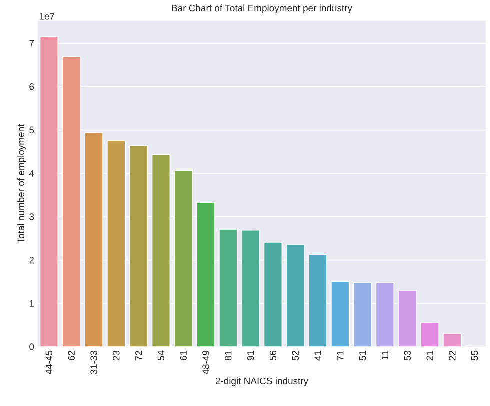  What do you see at coordinates (32, 217) in the screenshot?
I see `y-tick-label: 3` at bounding box center [32, 217].